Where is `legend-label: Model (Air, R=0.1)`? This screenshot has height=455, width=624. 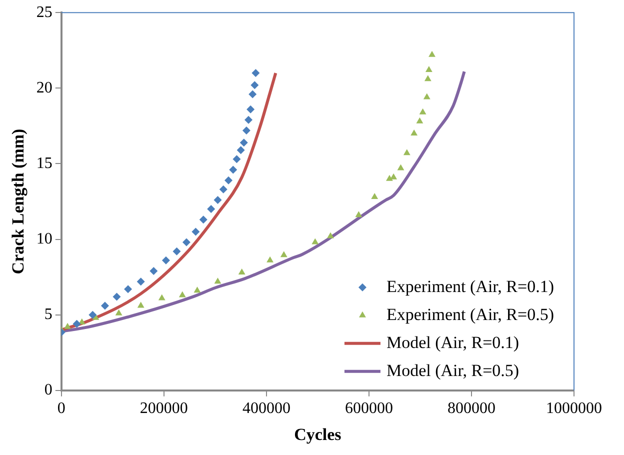 legend-label: Model (Air, R=0.1) is located at coordinates (453, 342).